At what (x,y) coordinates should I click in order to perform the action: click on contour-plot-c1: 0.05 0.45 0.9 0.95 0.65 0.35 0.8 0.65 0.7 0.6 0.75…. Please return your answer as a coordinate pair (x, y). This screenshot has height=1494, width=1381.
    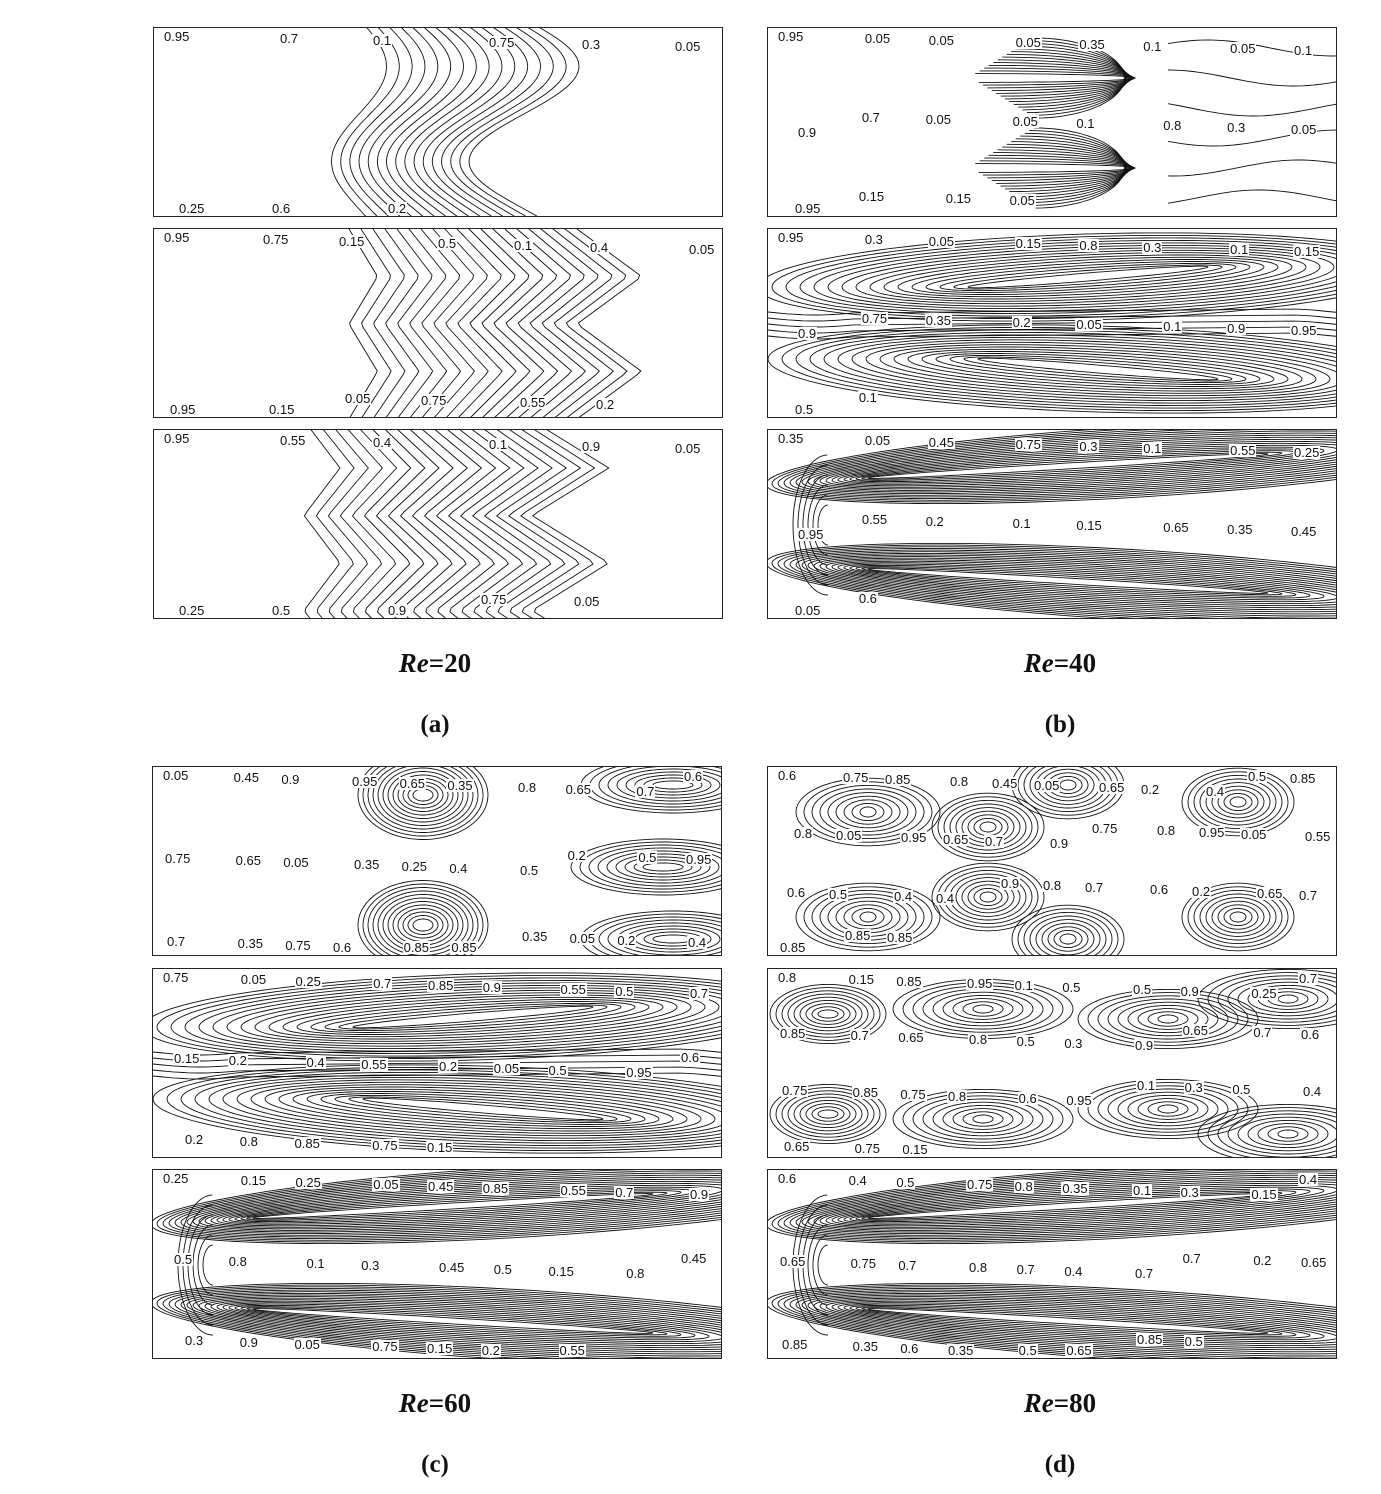
    Looking at the image, I should click on (437, 861).